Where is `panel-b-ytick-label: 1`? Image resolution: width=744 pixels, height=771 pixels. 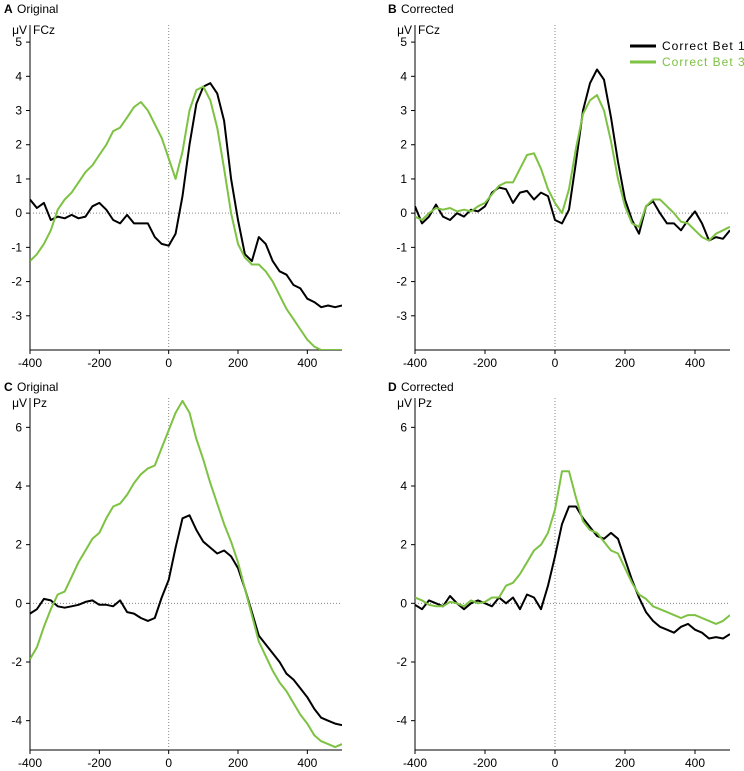 panel-b-ytick-label: 1 is located at coordinates (403, 179).